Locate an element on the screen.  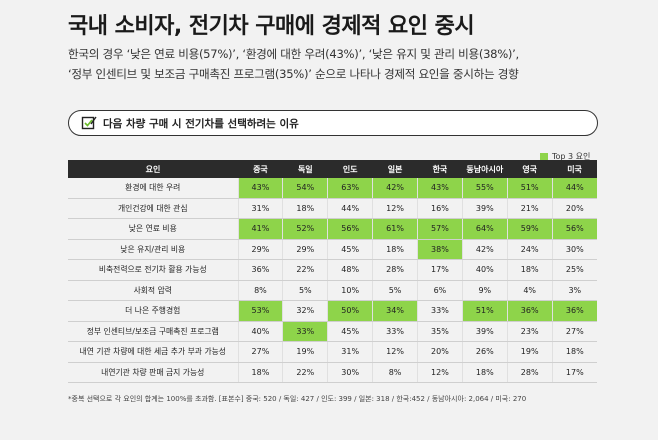
table-row: 더 나은 주행경험 53% 32% 50% 34% 33% 51% 36% 36% is located at coordinates (332, 311).